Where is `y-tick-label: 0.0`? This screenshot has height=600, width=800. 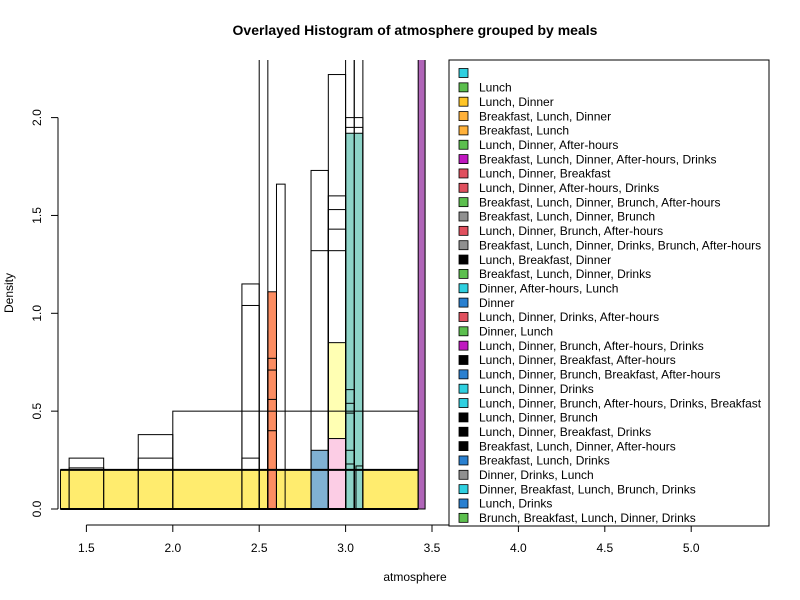
y-tick-label: 0.0 is located at coordinates (37, 508).